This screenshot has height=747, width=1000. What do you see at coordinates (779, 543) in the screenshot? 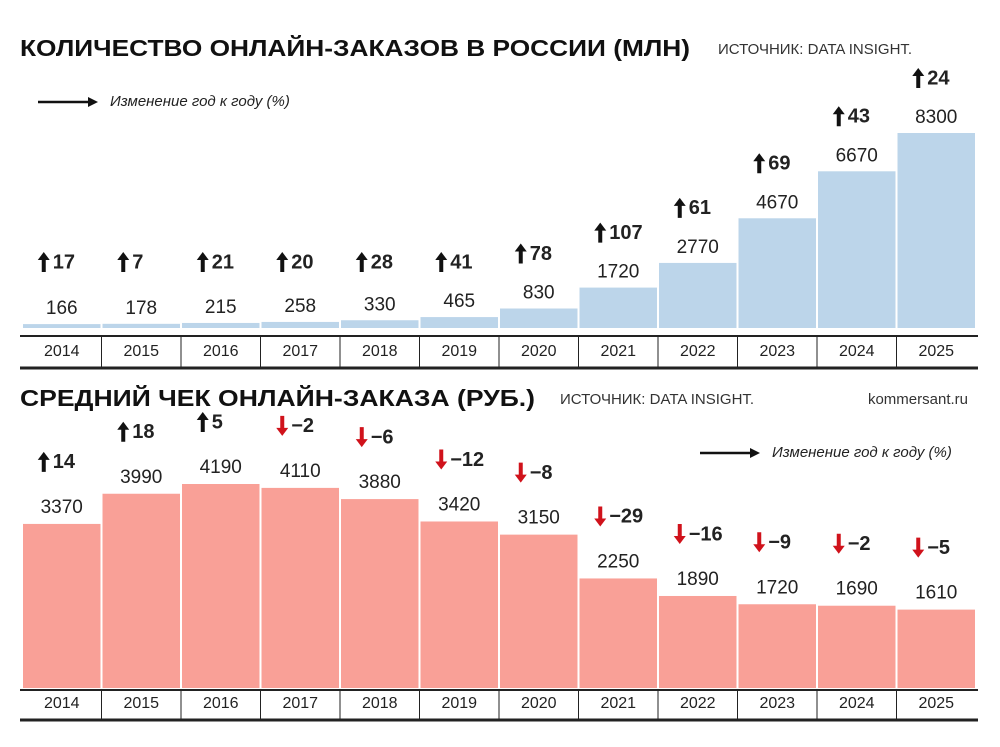
I see `change-label: −9` at bounding box center [779, 543].